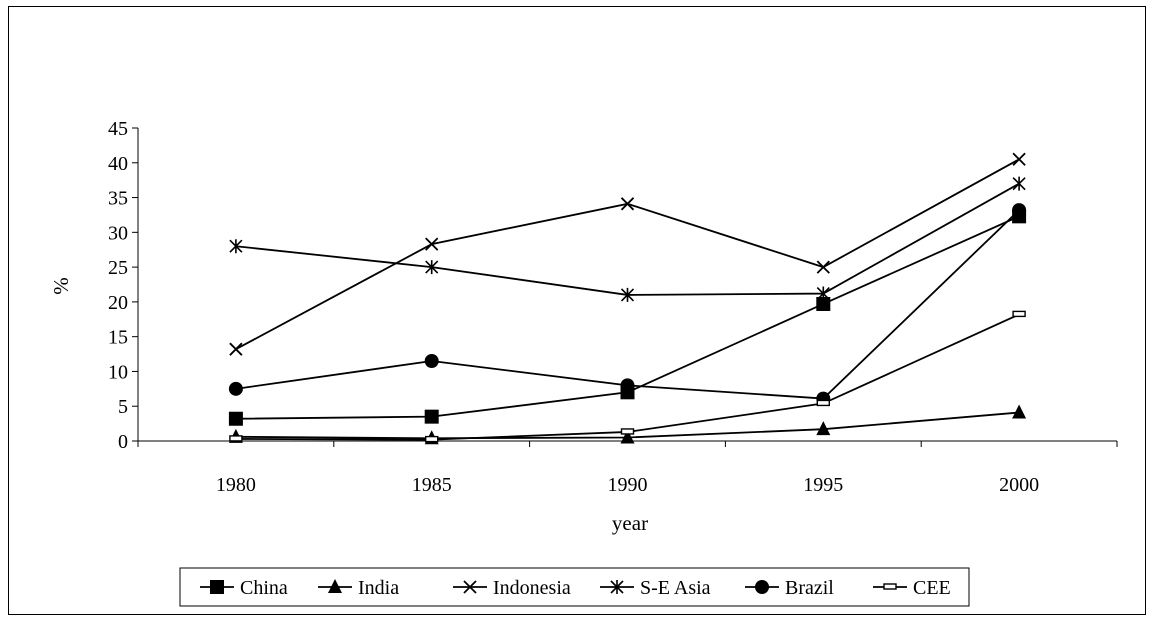 Image resolution: width=1154 pixels, height=621 pixels. What do you see at coordinates (912, 588) in the screenshot?
I see `legend-item-cee: CEE` at bounding box center [912, 588].